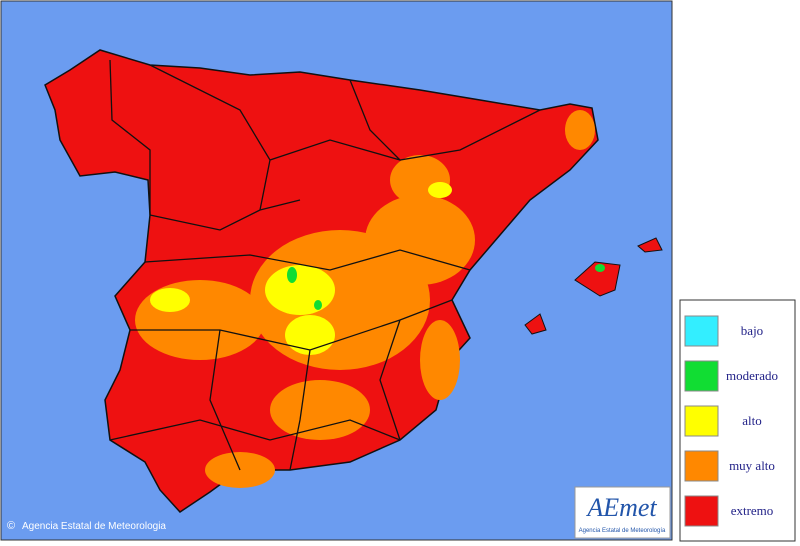 The height and width of the screenshot is (546, 800). I want to click on legend-label: muy alto, so click(752, 465).